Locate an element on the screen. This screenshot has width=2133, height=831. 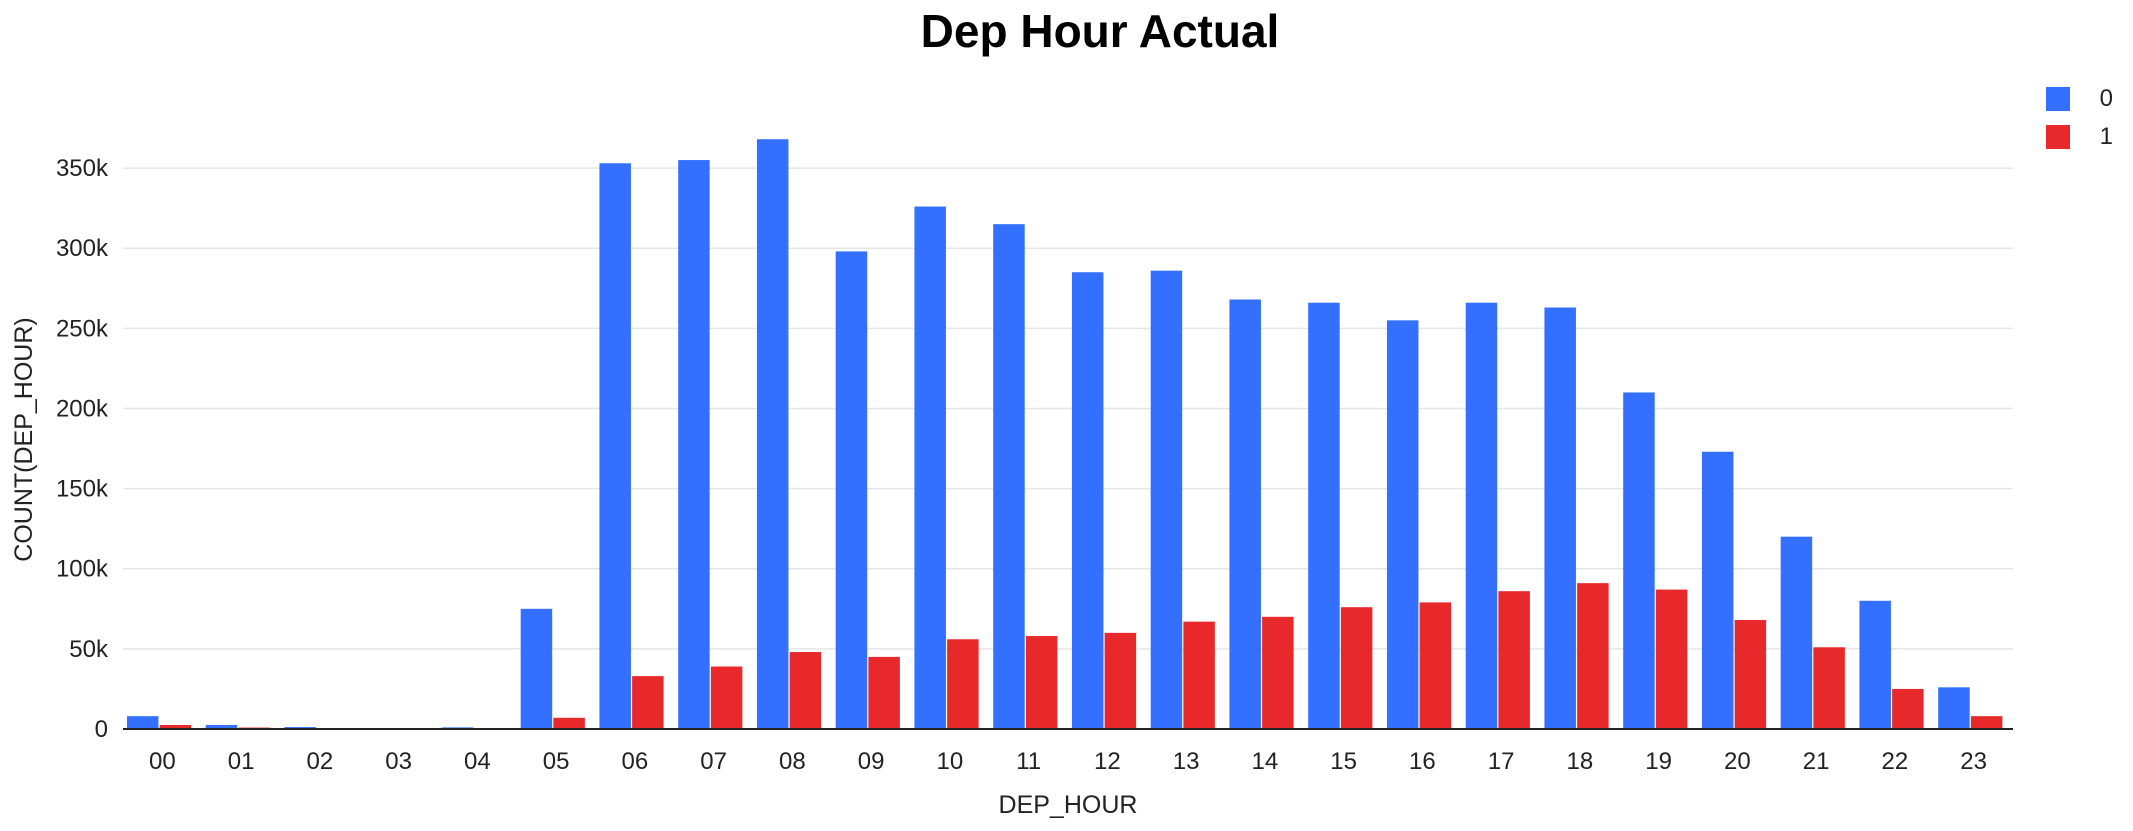
x-tick-label: 13 is located at coordinates (1186, 761).